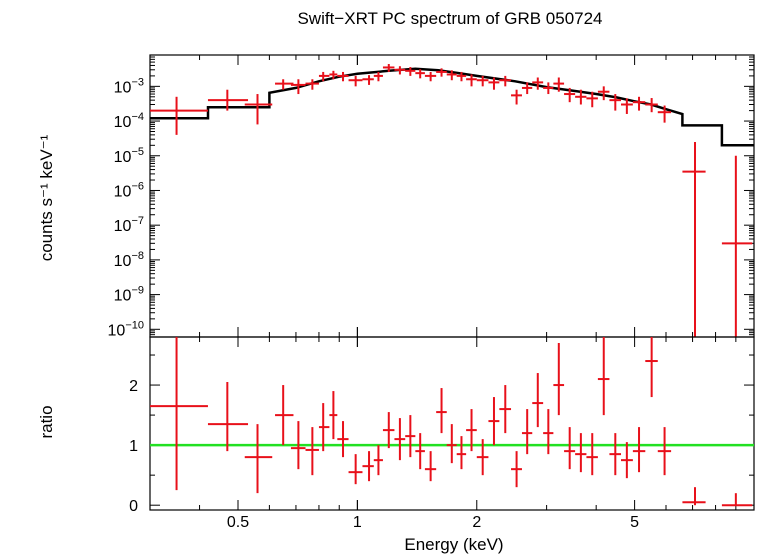 The width and height of the screenshot is (758, 556). What do you see at coordinates (129, 121) in the screenshot?
I see `y-tick-label: 10⁻⁴` at bounding box center [129, 121].